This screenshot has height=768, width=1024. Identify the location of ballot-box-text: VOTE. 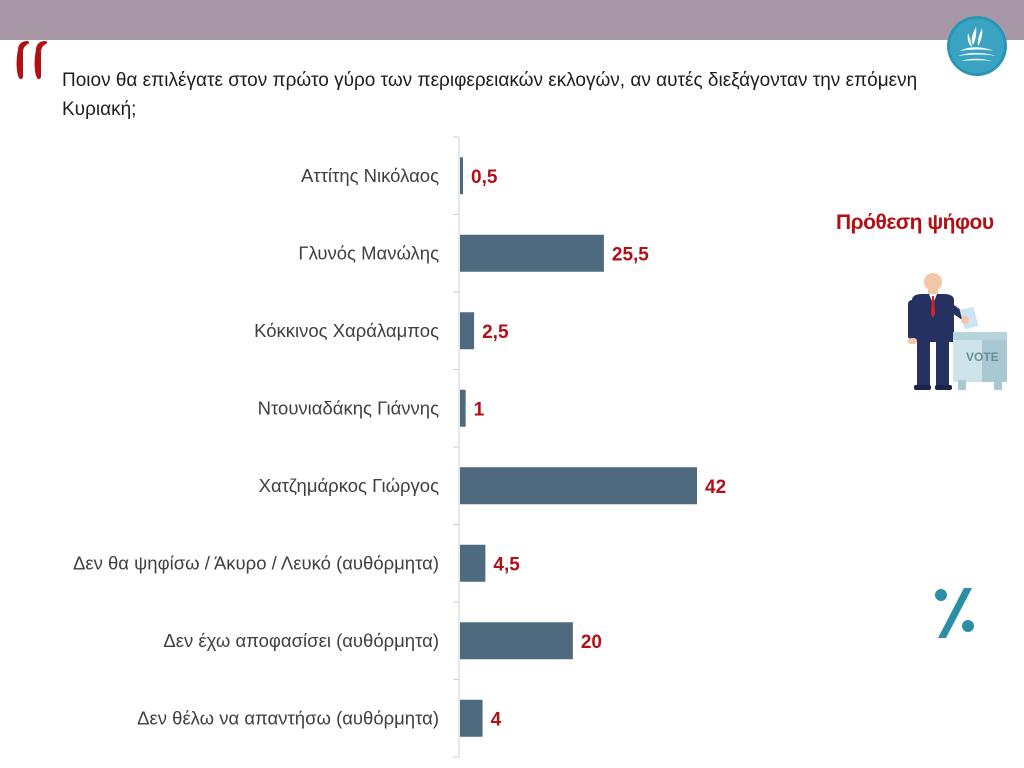
(982, 357).